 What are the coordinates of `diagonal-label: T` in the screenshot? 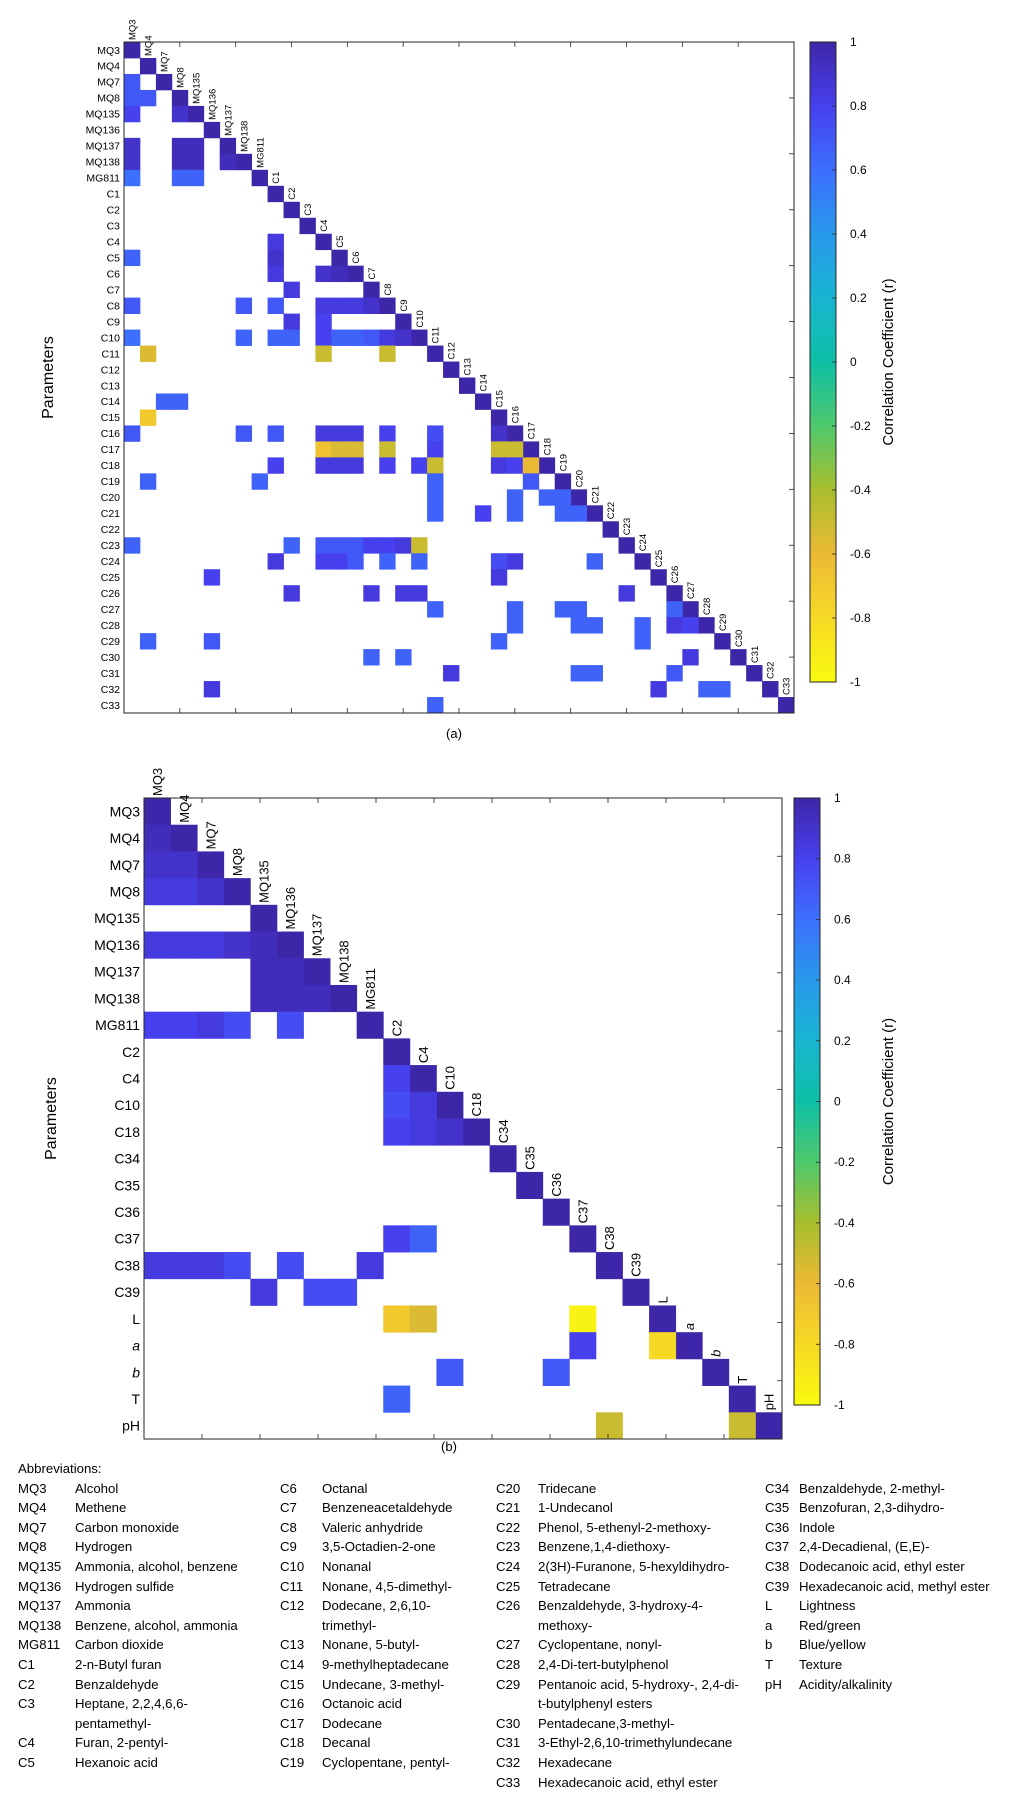 It's located at (742, 1380).